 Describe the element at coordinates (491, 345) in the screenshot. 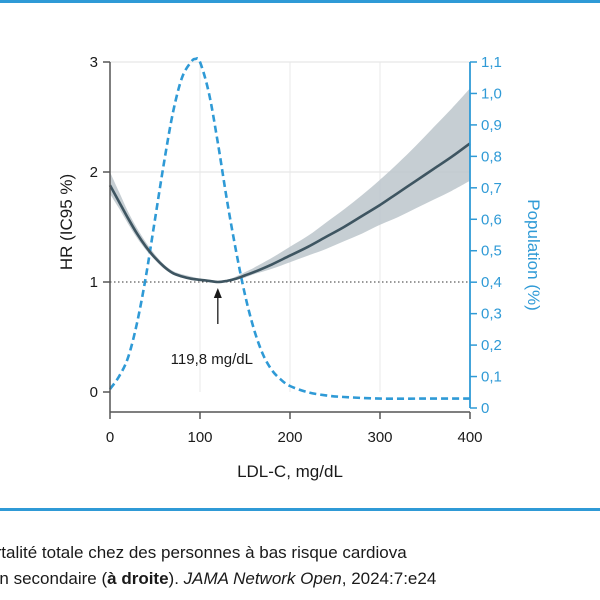

I see `y-right-tick-label: 0,2` at that location.